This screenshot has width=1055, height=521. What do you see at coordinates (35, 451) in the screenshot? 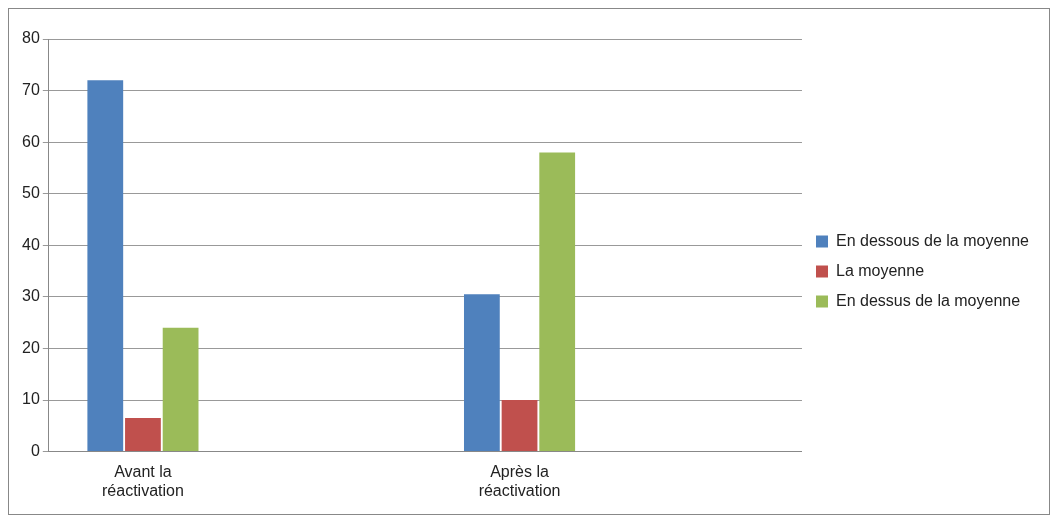
I see `y-tick-label: 0` at bounding box center [35, 451].